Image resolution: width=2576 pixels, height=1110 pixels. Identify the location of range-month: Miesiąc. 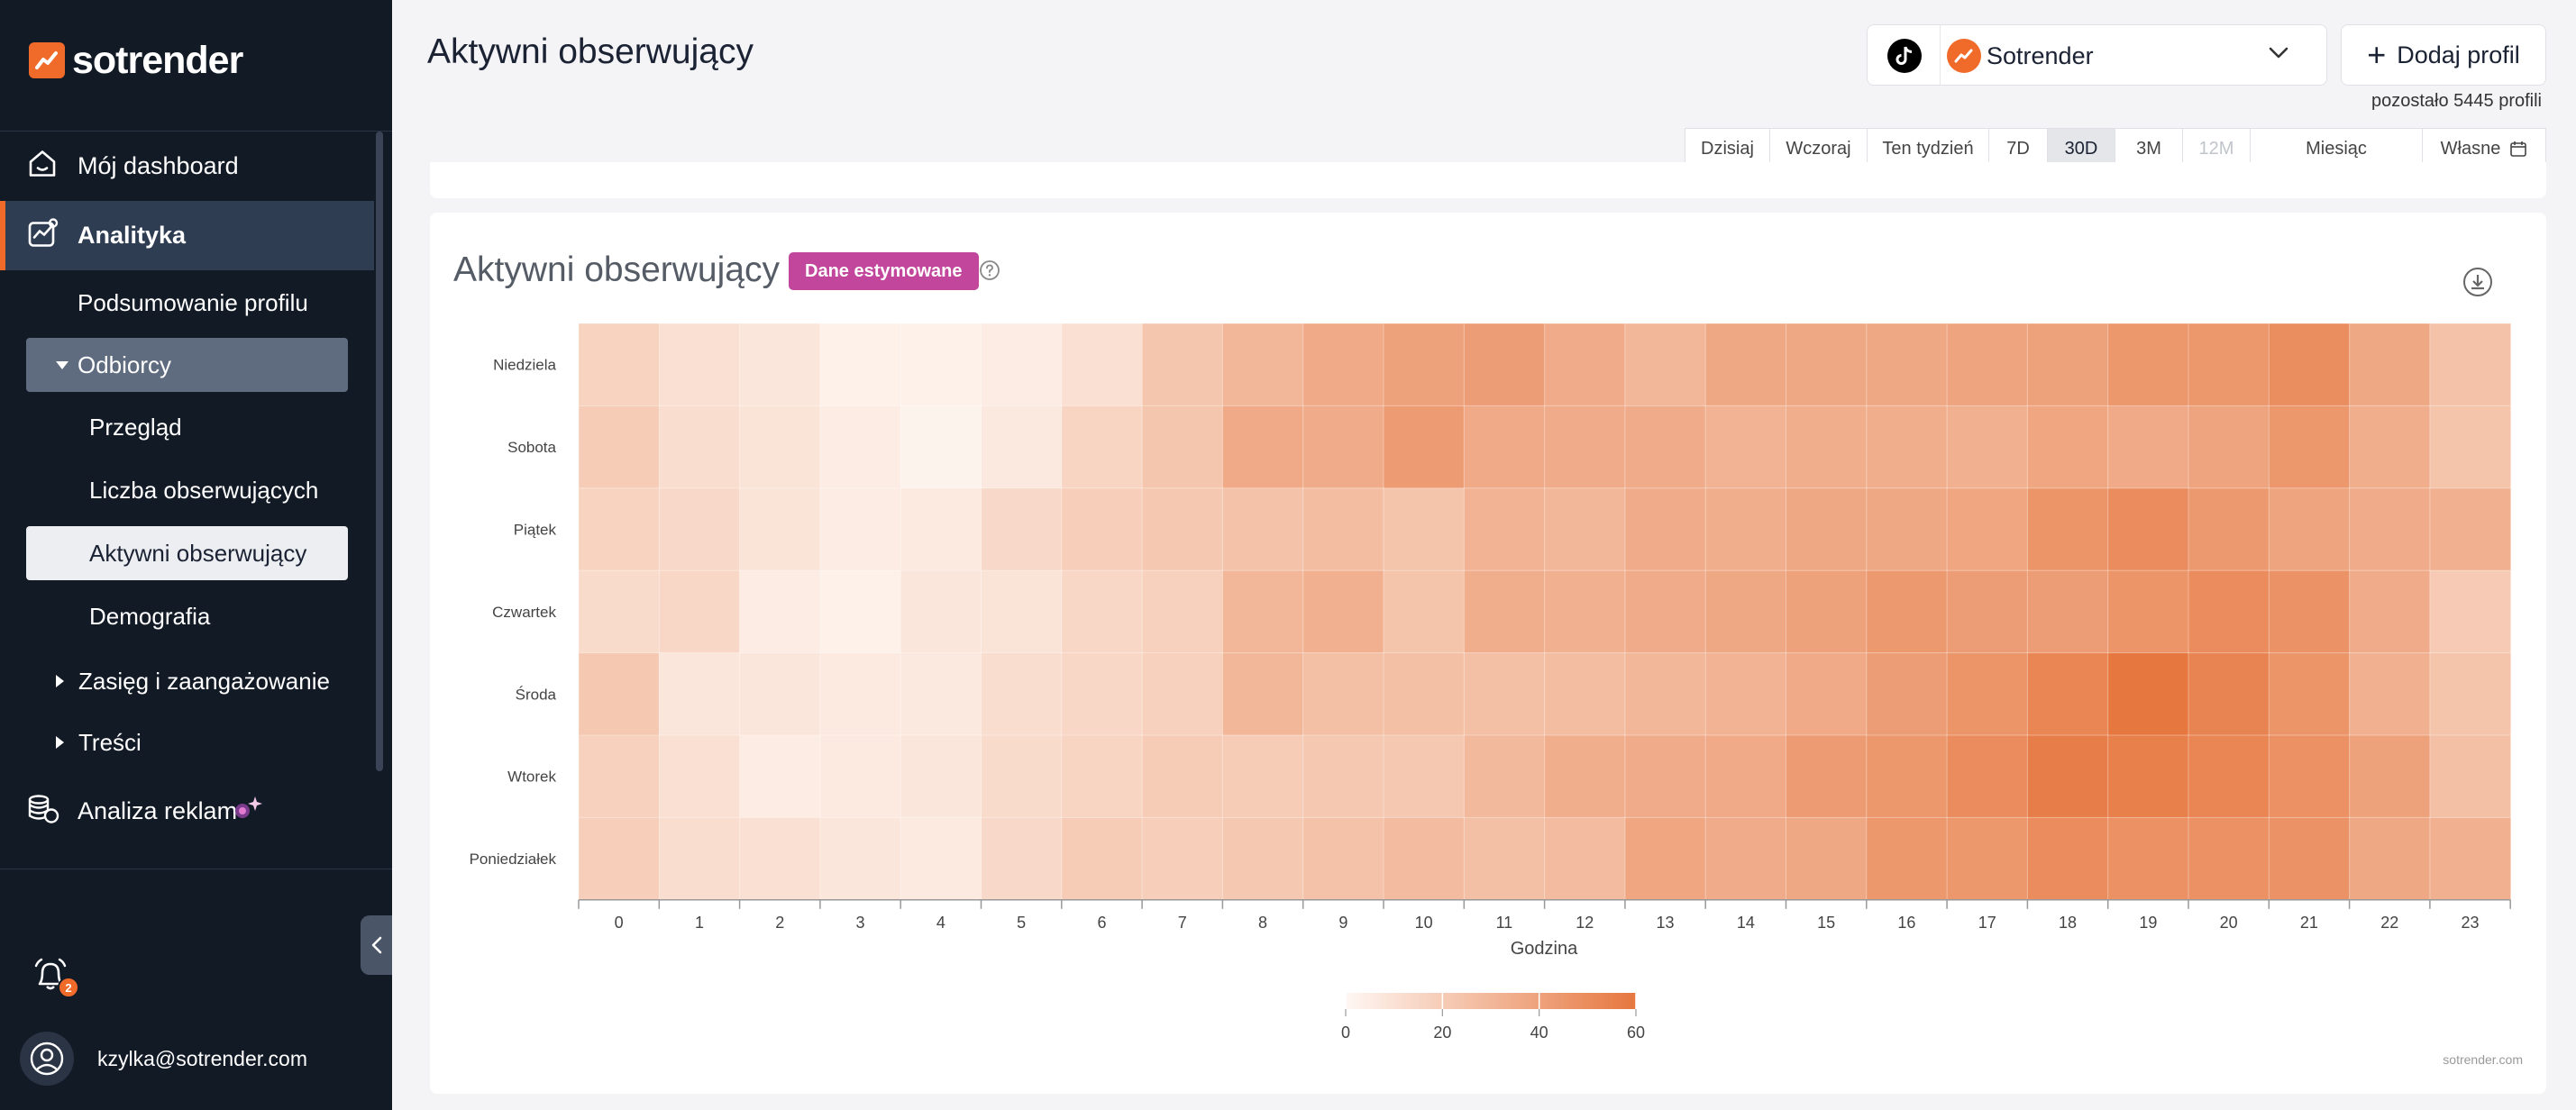
(2337, 148).